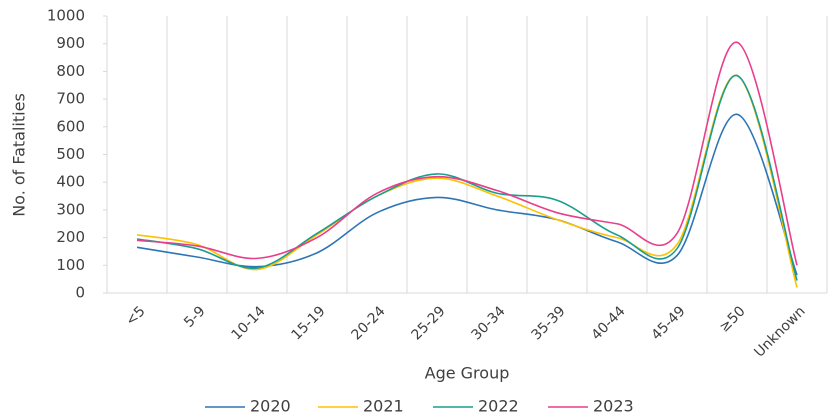  Describe the element at coordinates (498, 406) in the screenshot. I see `legend-label: 2022` at that location.